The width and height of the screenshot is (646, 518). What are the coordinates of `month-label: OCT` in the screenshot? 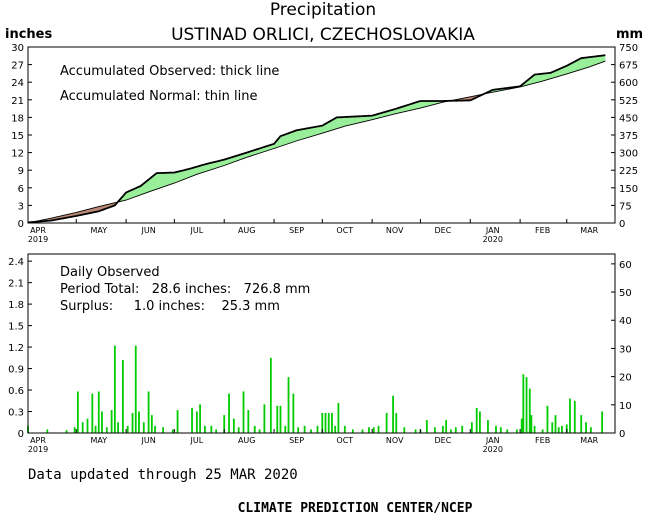 It's located at (344, 230).